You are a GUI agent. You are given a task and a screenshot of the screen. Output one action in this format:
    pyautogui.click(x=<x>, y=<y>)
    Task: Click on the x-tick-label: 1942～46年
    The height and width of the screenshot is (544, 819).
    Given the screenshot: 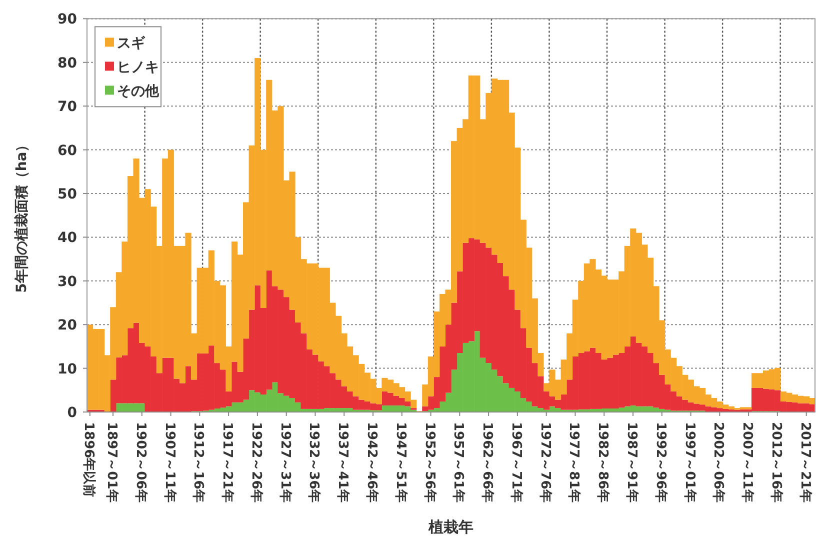 What is the action you would take?
    pyautogui.click(x=371, y=462)
    